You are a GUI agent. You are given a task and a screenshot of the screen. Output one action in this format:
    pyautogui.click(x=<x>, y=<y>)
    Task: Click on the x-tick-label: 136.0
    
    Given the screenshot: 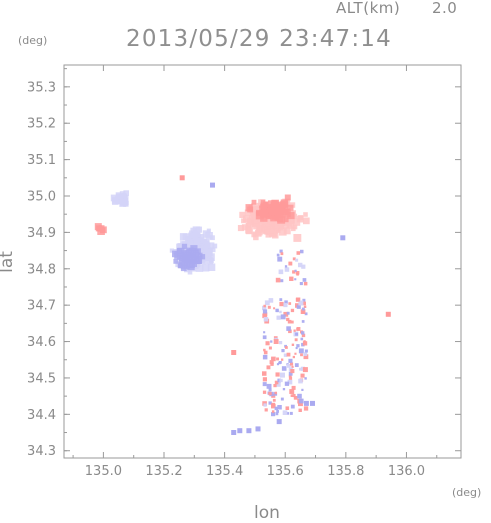 What is the action you would take?
    pyautogui.click(x=406, y=471)
    